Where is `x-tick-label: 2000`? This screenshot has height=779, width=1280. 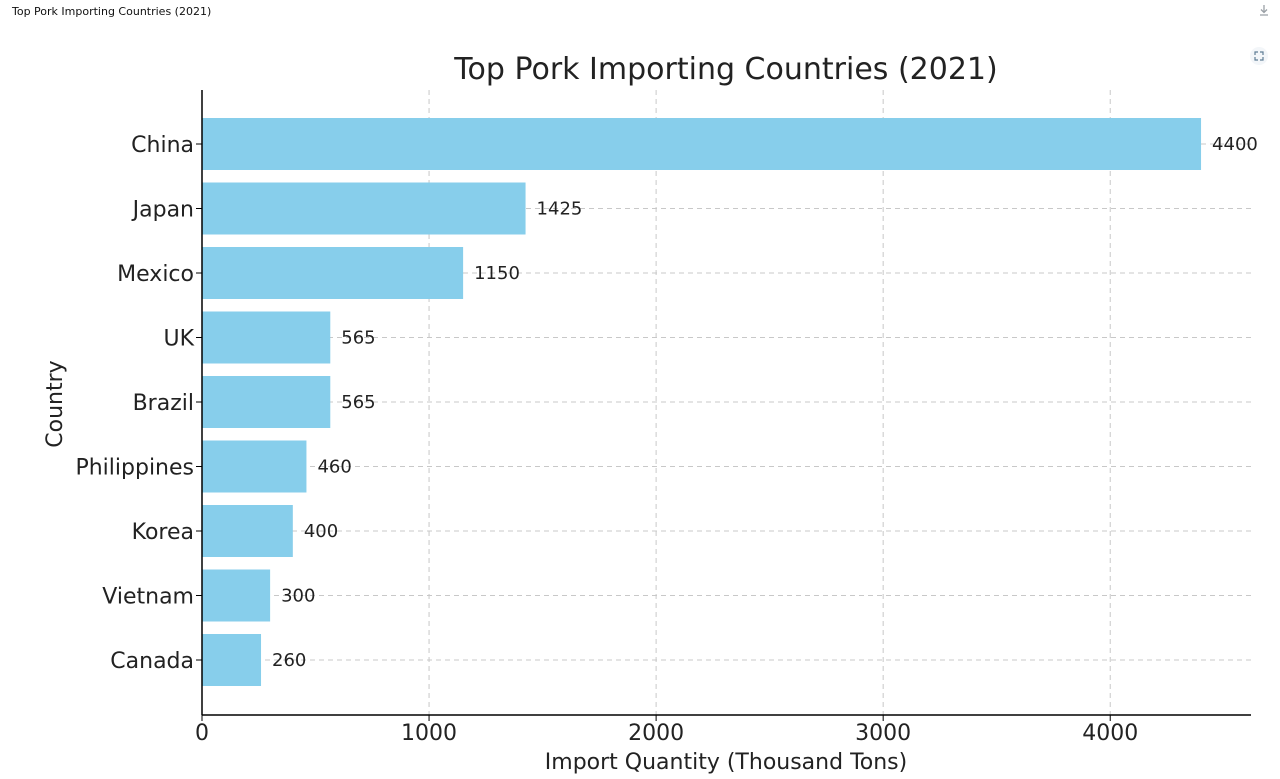 x-tick-label: 2000 is located at coordinates (656, 733).